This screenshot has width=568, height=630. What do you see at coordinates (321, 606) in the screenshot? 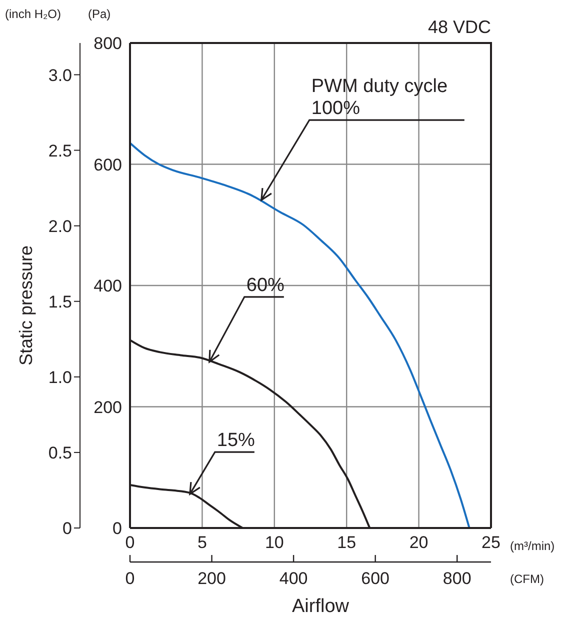
I see `x-axis-title: Airflow` at bounding box center [321, 606].